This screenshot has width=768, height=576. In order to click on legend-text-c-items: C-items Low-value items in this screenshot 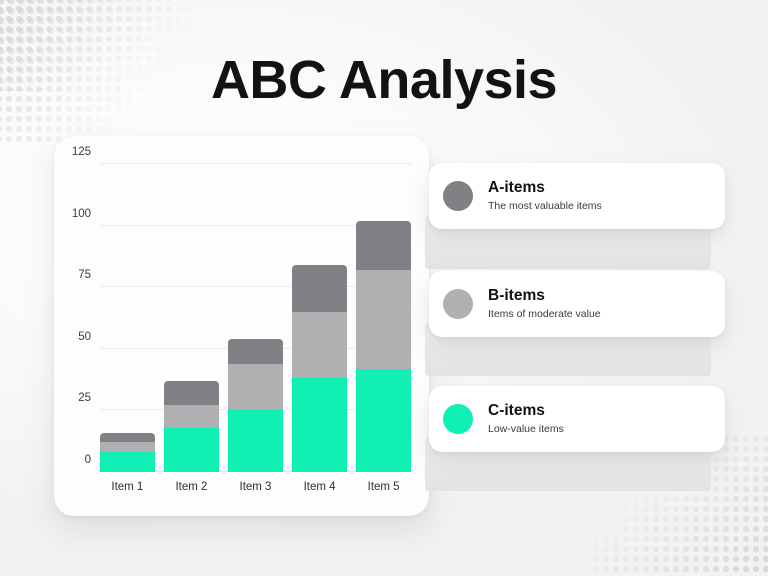, I will do `click(526, 418)`.